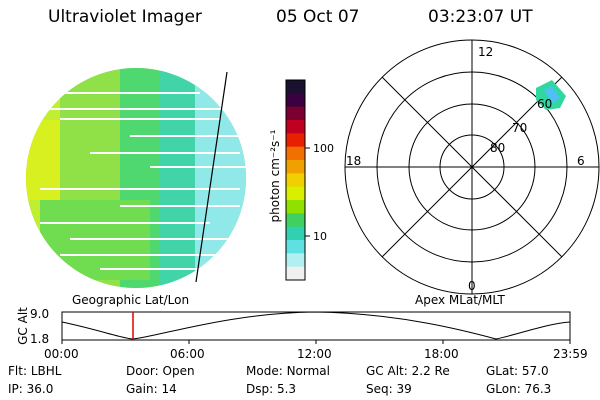 The width and height of the screenshot is (600, 400). What do you see at coordinates (519, 128) in the screenshot?
I see `lat-label-70: 70` at bounding box center [519, 128].